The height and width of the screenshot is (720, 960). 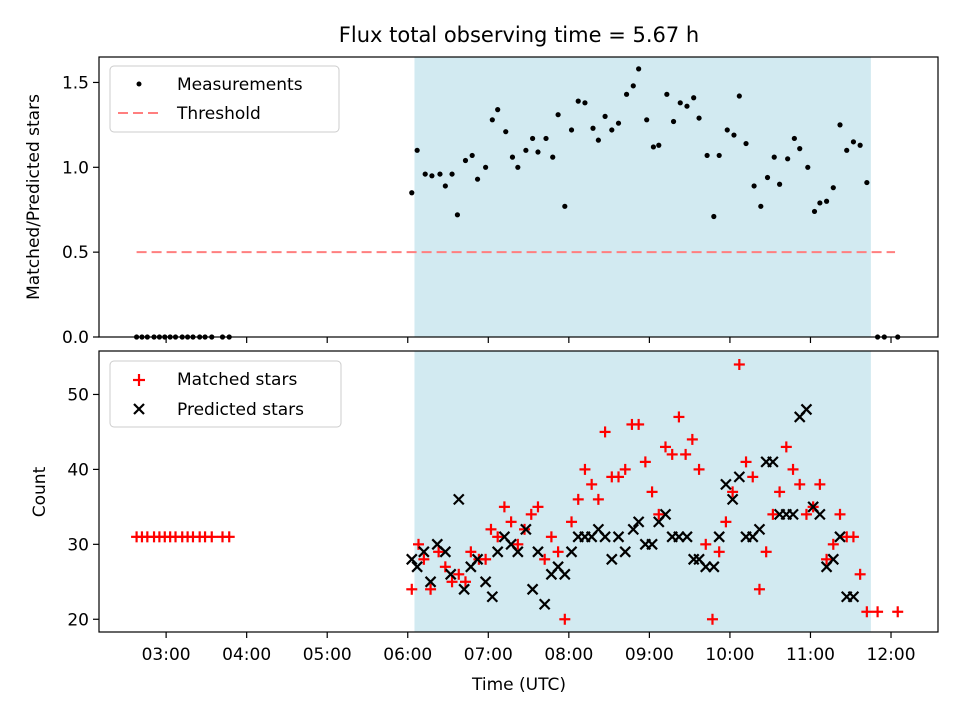 I want to click on legend-measurement-marker, so click(x=139, y=84).